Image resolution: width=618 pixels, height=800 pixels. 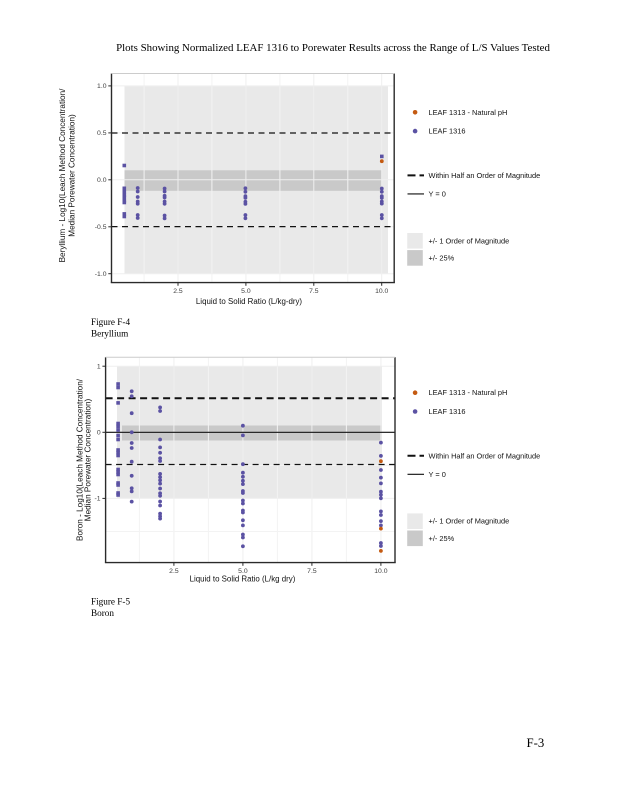 I want to click on svg-text: F-3, so click(x=536, y=743).